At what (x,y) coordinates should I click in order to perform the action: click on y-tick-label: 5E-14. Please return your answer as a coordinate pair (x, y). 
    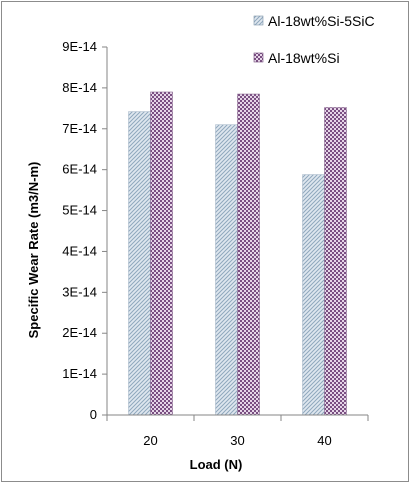
    Looking at the image, I should click on (79, 210).